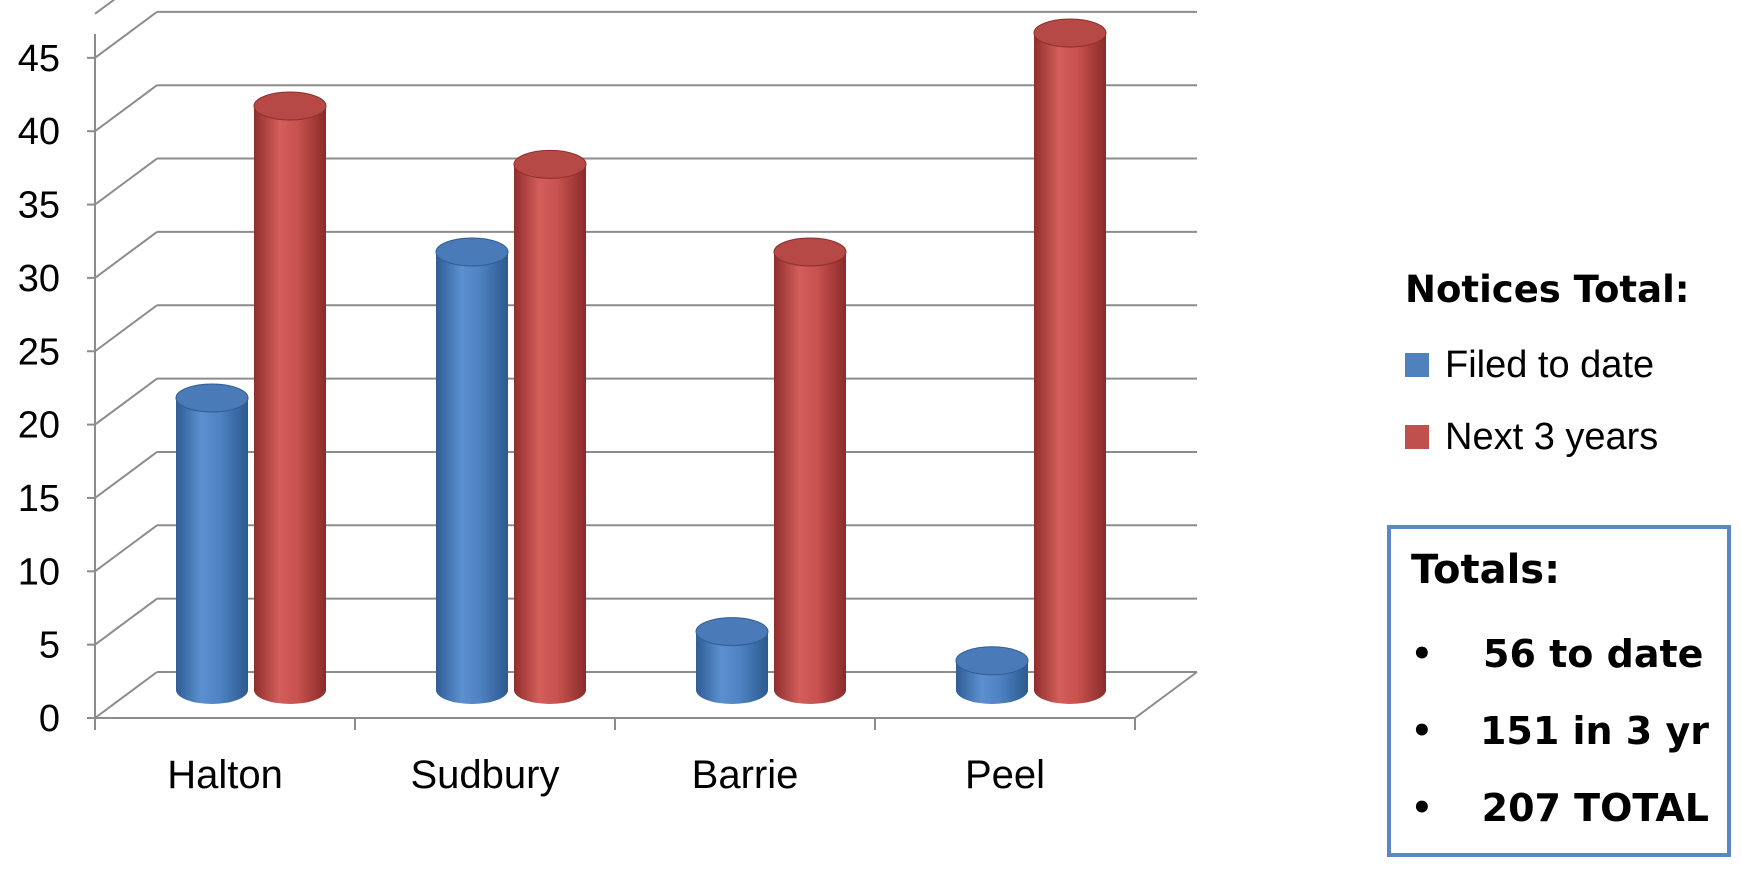 The width and height of the screenshot is (1741, 883). I want to click on legend-swatch-filed, so click(1417, 365).